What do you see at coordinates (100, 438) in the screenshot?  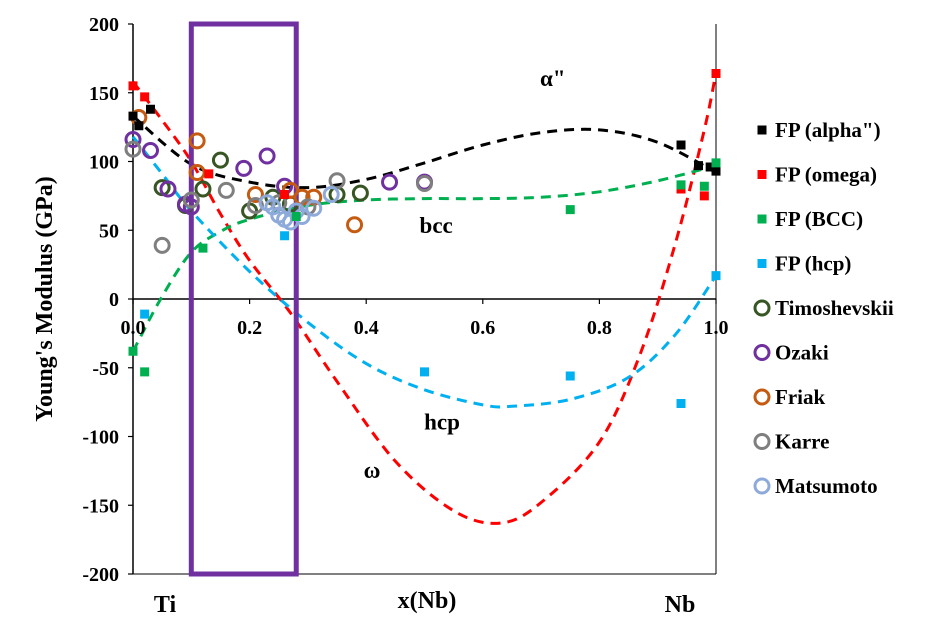 I see `y-tick-label: -100` at bounding box center [100, 438].